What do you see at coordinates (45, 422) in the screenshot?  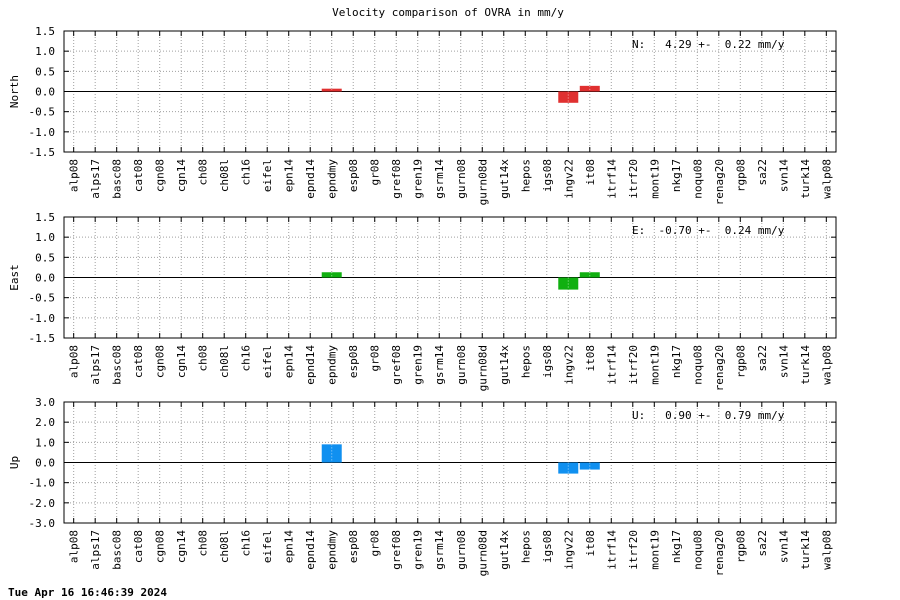 I see `y-tick-label: 2.0` at bounding box center [45, 422].